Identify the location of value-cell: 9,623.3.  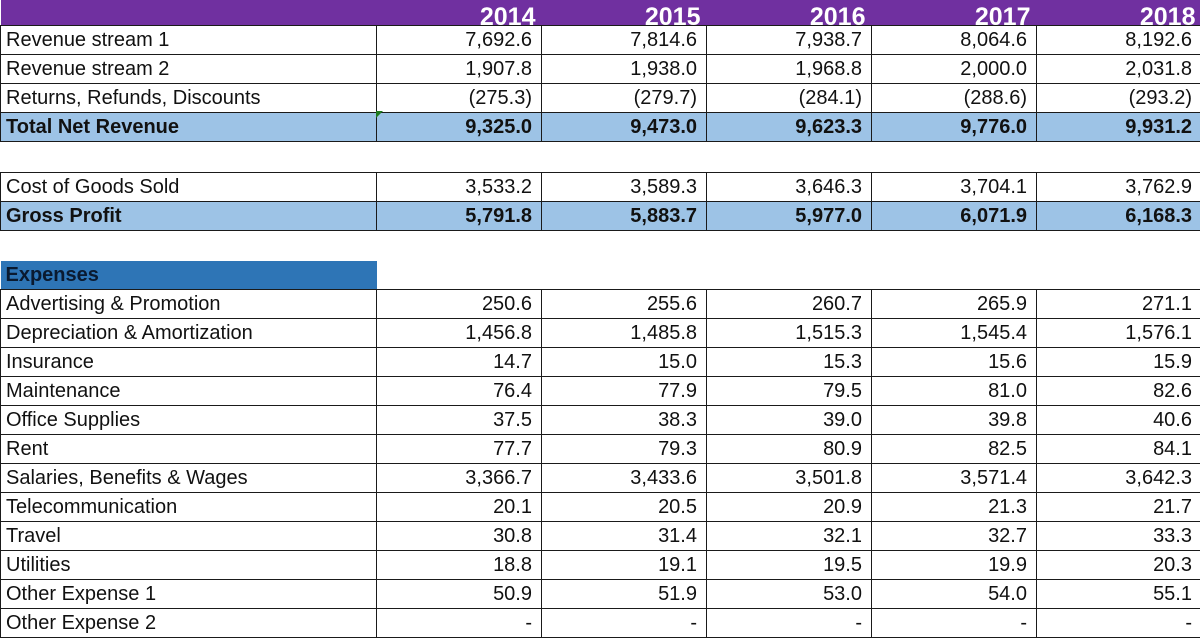
(789, 127).